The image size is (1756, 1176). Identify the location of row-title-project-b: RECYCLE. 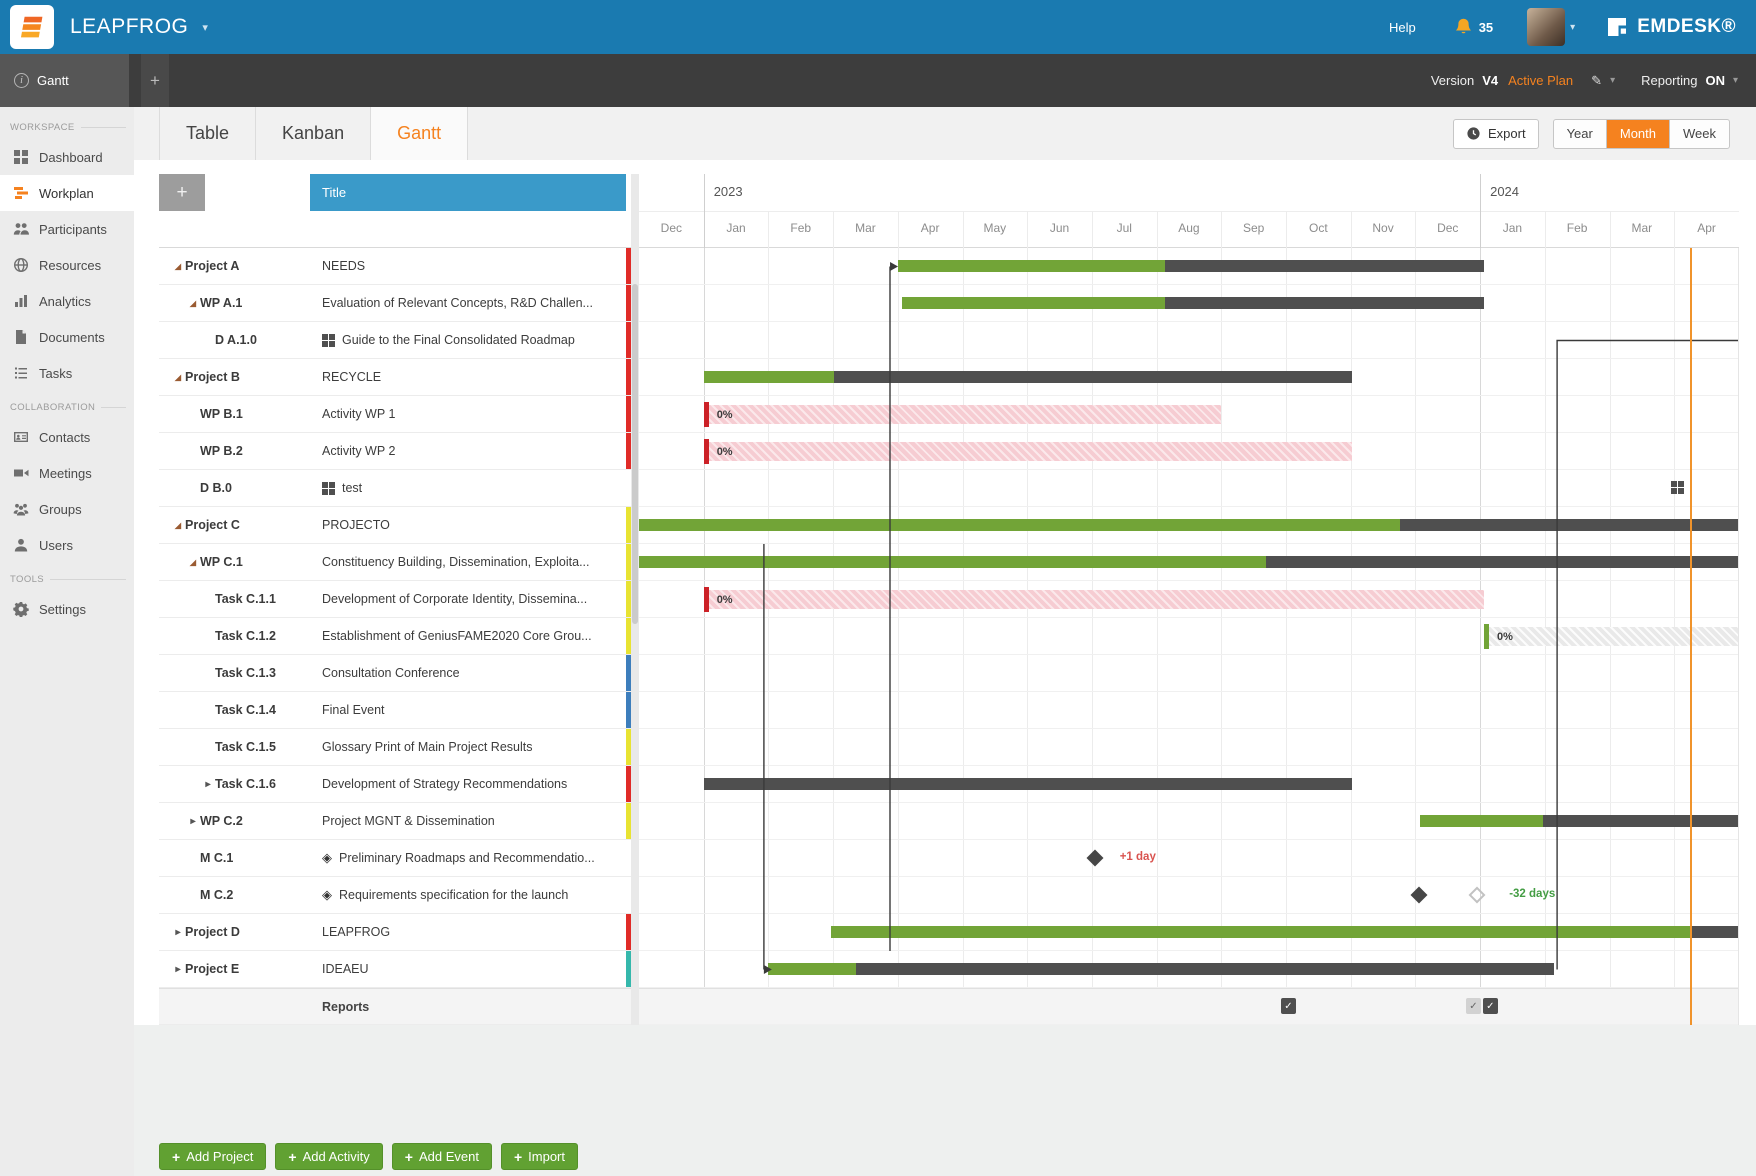
(468, 377).